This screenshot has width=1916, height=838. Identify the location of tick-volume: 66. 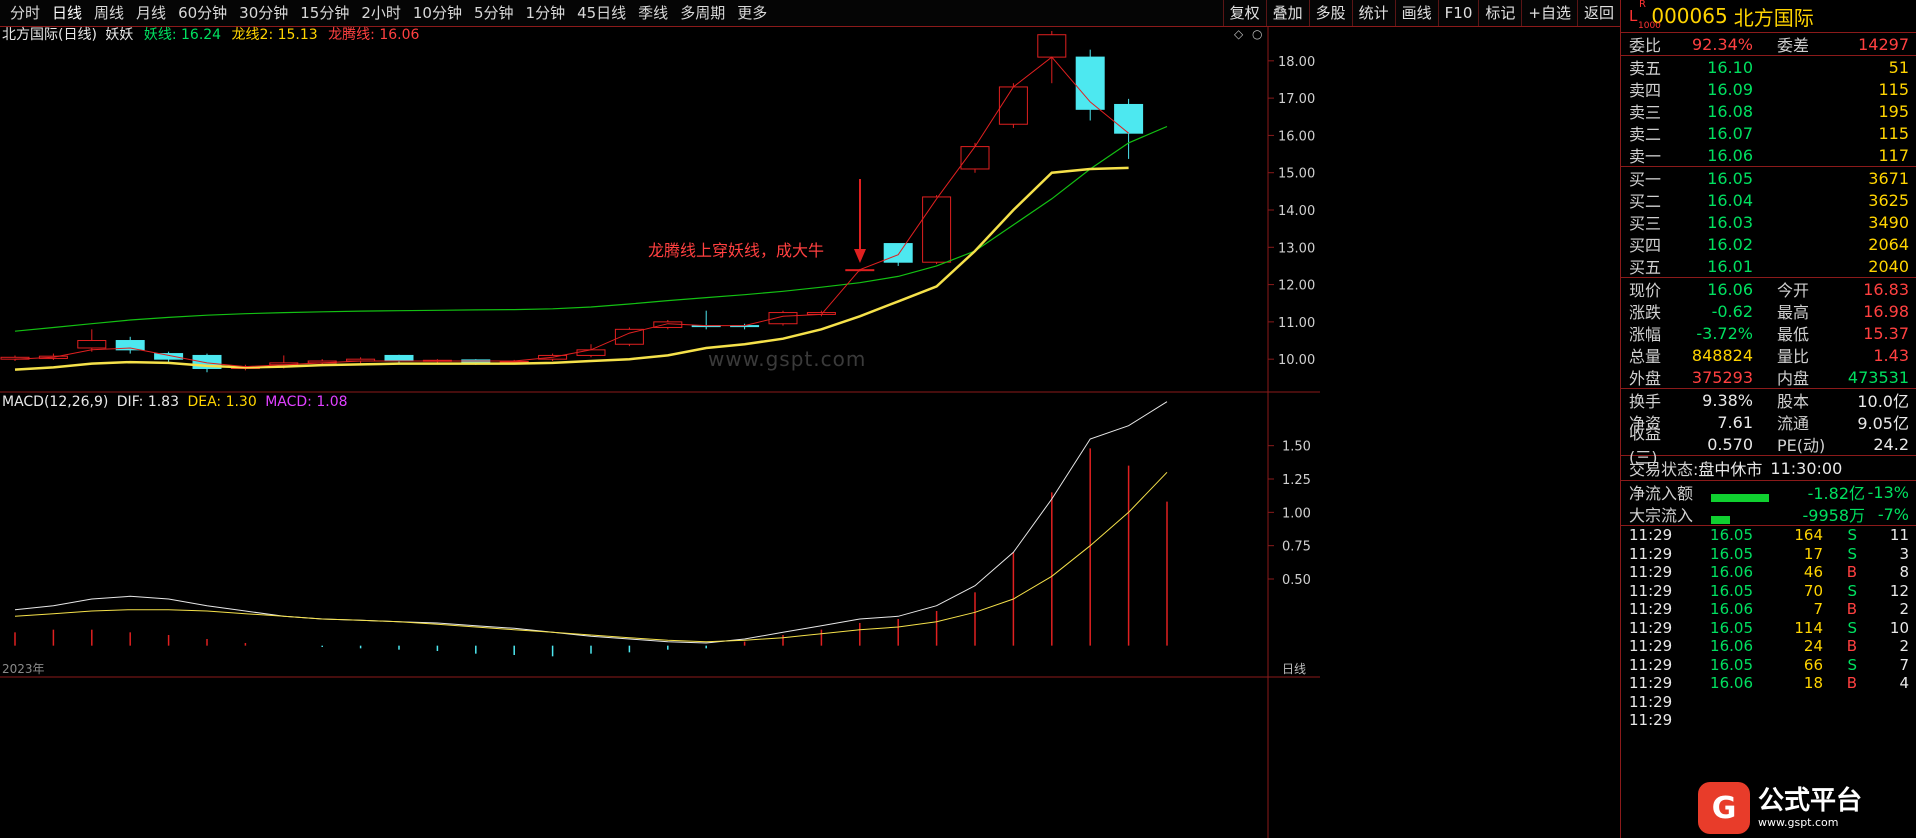
(1813, 664).